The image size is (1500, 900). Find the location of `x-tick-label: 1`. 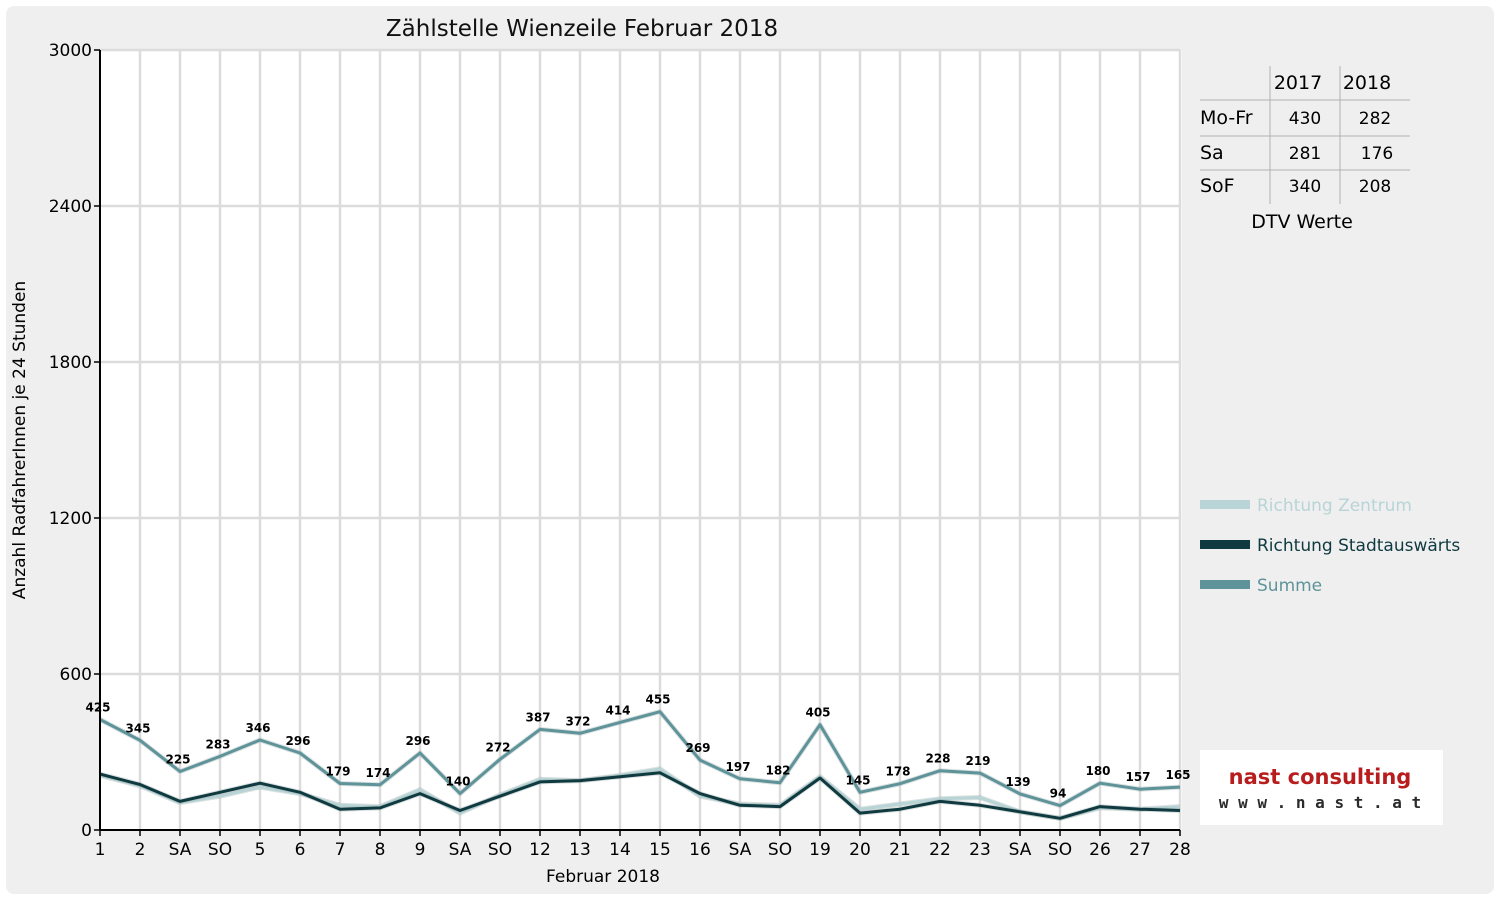

x-tick-label: 1 is located at coordinates (100, 850).